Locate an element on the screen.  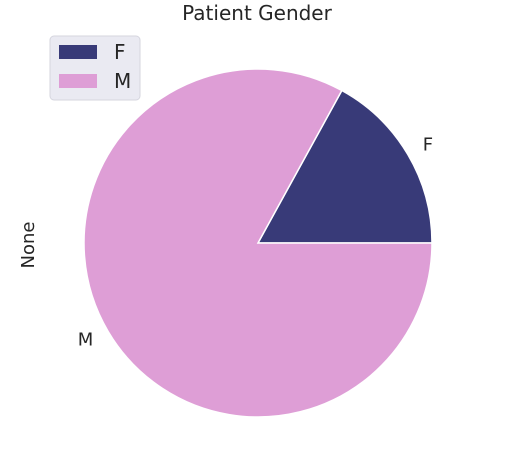
slice-label-m: M is located at coordinates (86, 339).